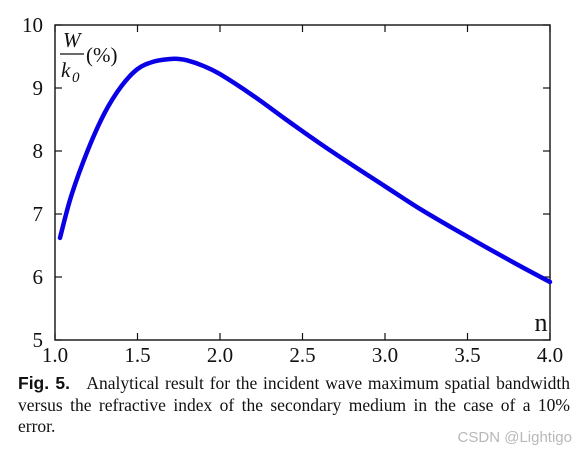 The width and height of the screenshot is (586, 454). I want to click on y-tick-label: 10, so click(32, 25).